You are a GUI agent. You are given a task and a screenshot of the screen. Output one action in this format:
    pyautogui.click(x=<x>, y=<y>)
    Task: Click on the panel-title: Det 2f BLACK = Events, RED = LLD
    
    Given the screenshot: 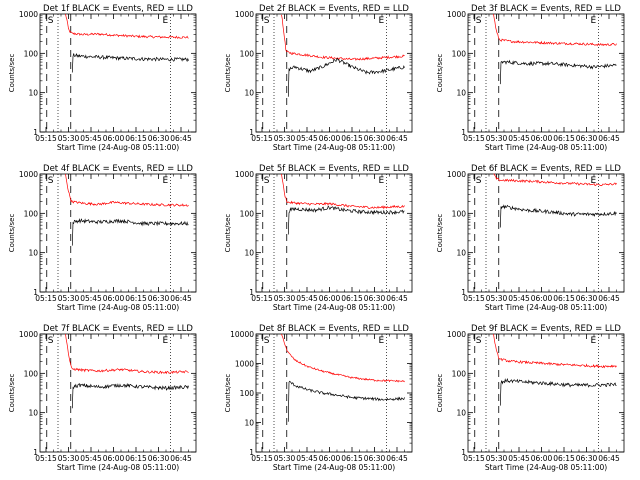 What is the action you would take?
    pyautogui.click(x=334, y=9)
    